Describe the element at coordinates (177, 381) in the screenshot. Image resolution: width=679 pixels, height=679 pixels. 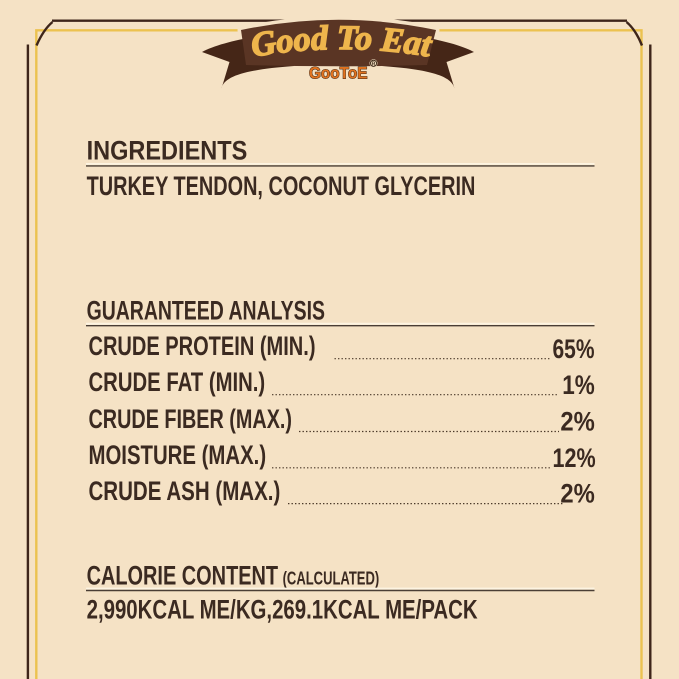
I see `svg-text: CRUDE FAT (MIN.)` at that location.